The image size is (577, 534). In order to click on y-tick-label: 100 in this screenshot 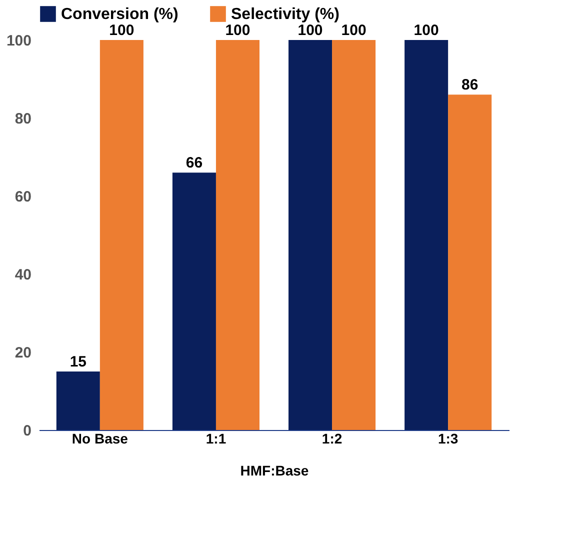, I will do `click(19, 41)`.